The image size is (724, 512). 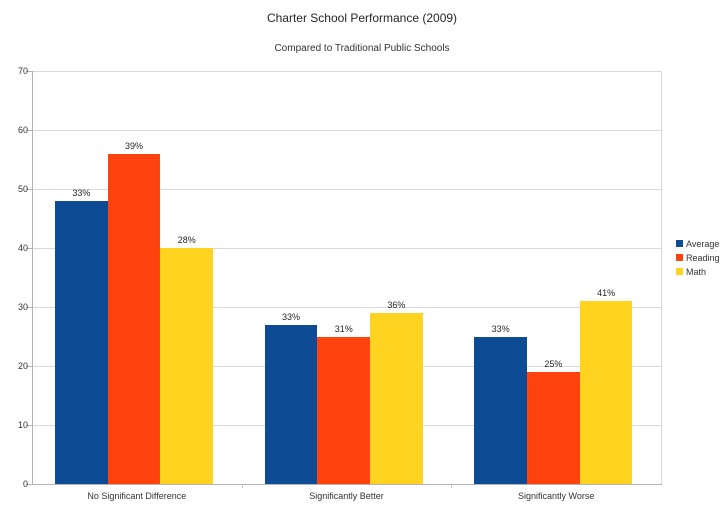 I want to click on y-tick-label: 50, so click(x=22, y=189).